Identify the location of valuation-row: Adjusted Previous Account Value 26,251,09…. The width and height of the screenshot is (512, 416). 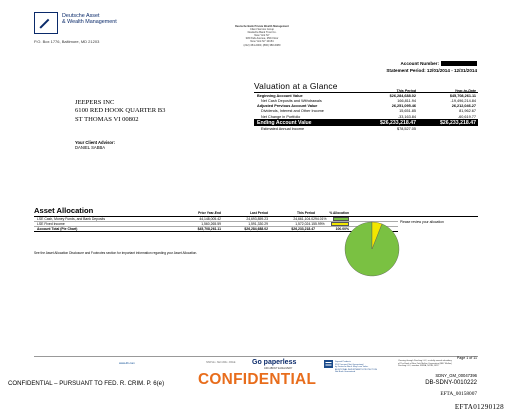
(366, 106).